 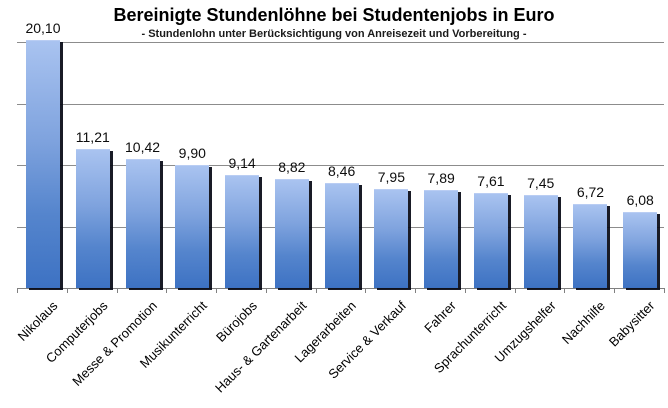 What do you see at coordinates (92, 137) in the screenshot?
I see `bar-value-label: 11,21` at bounding box center [92, 137].